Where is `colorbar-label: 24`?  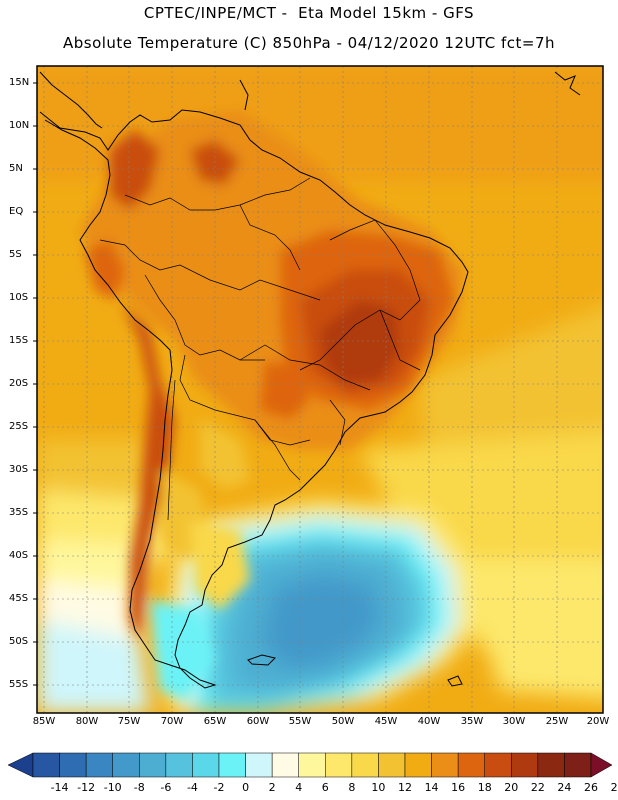
colorbar-label: 24 is located at coordinates (564, 787).